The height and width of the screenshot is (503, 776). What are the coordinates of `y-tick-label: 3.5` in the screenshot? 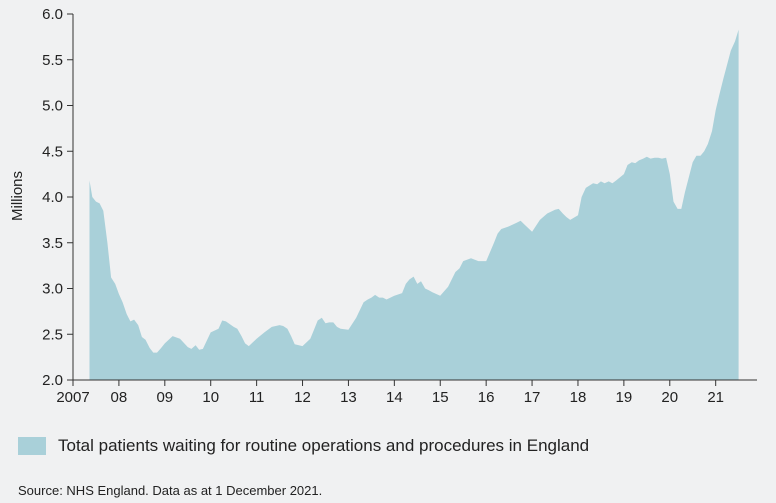 It's located at (52, 243).